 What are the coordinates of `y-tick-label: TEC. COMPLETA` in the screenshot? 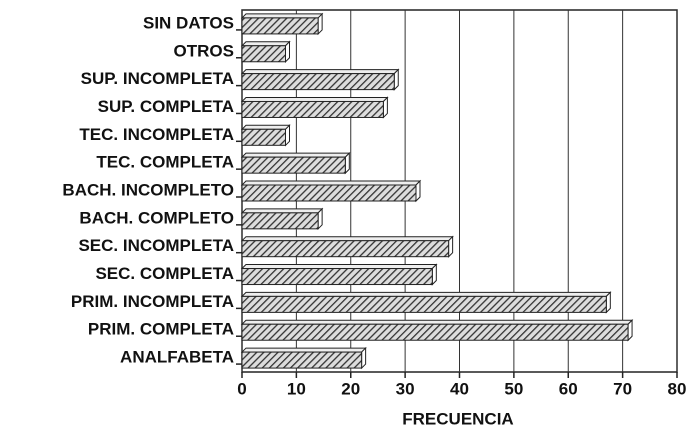 It's located at (165, 162).